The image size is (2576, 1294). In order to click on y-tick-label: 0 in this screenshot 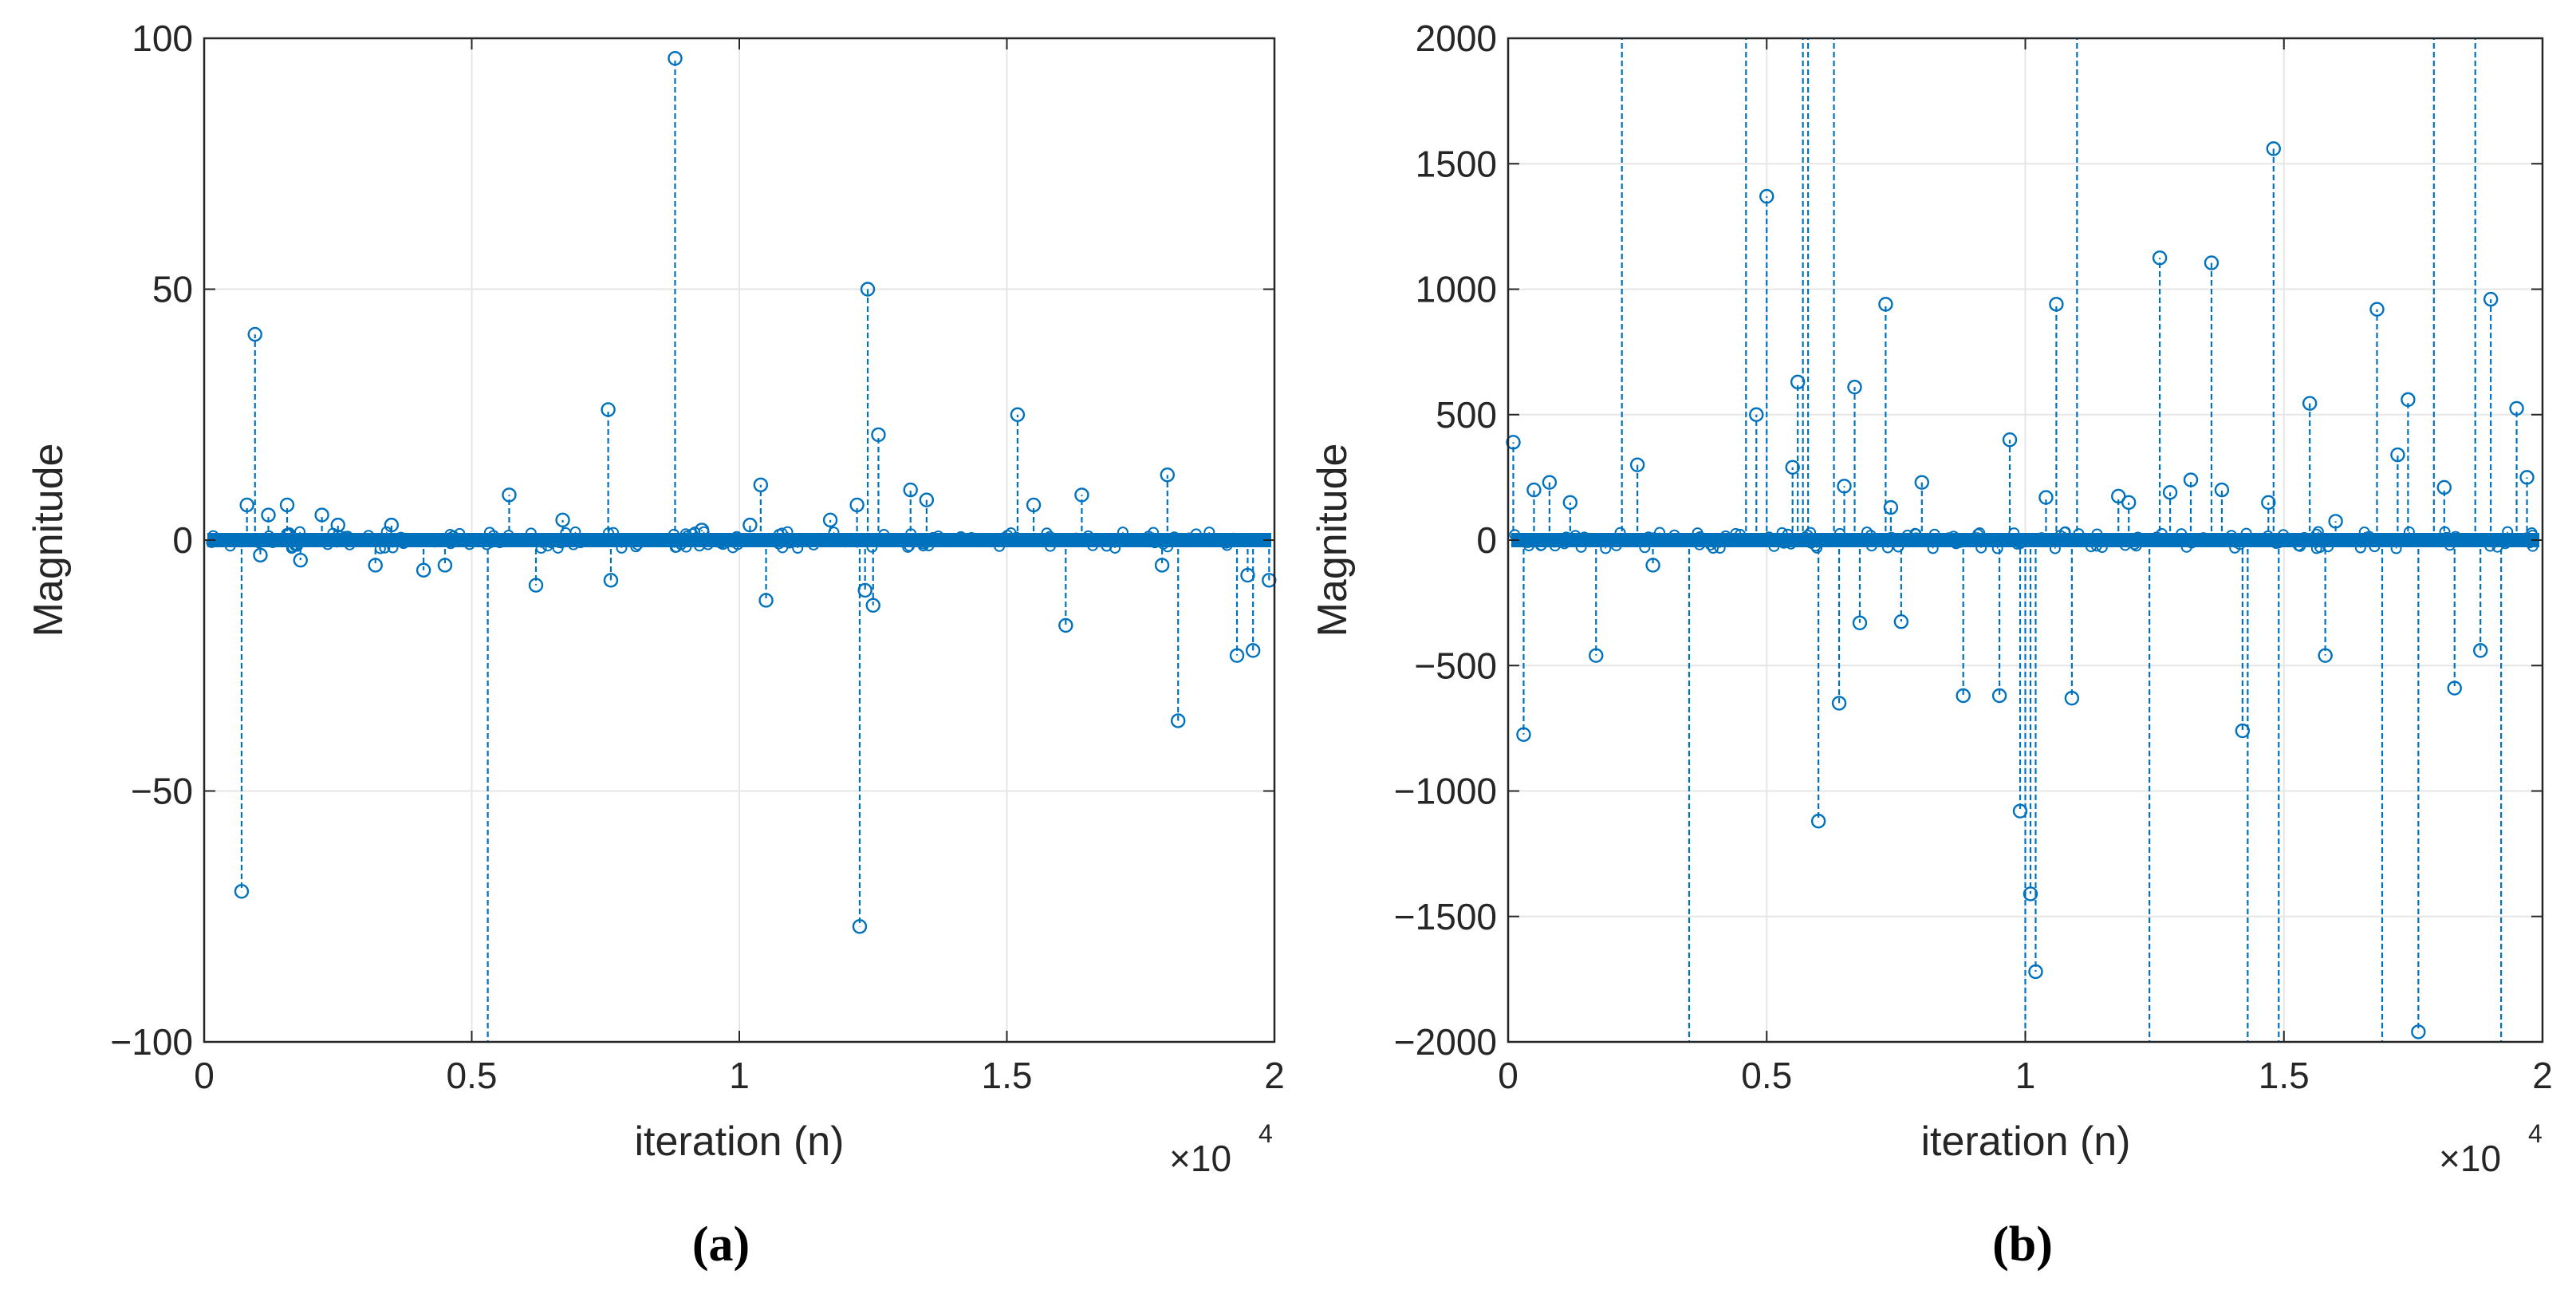, I will do `click(1486, 540)`.